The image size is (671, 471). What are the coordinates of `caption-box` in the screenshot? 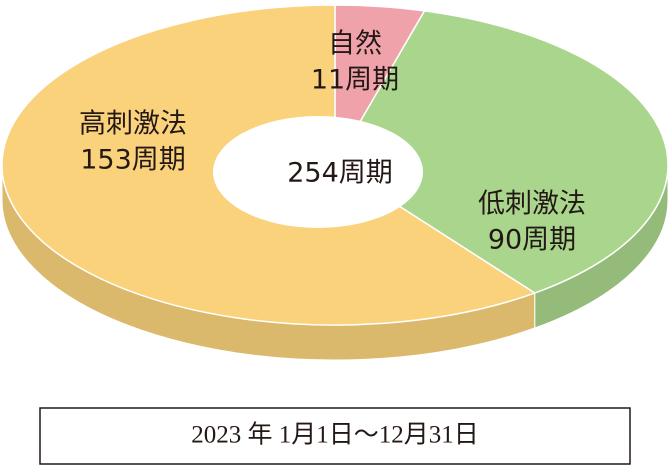 It's located at (335, 436).